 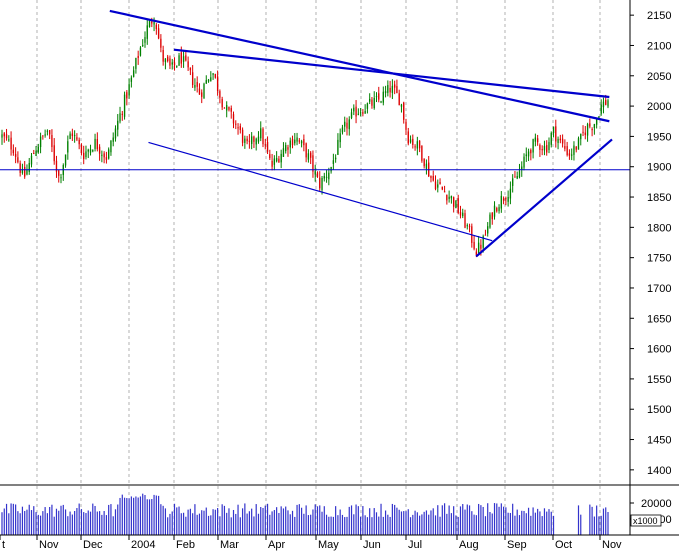 I want to click on month-tick-label: Mar, so click(x=229, y=545).